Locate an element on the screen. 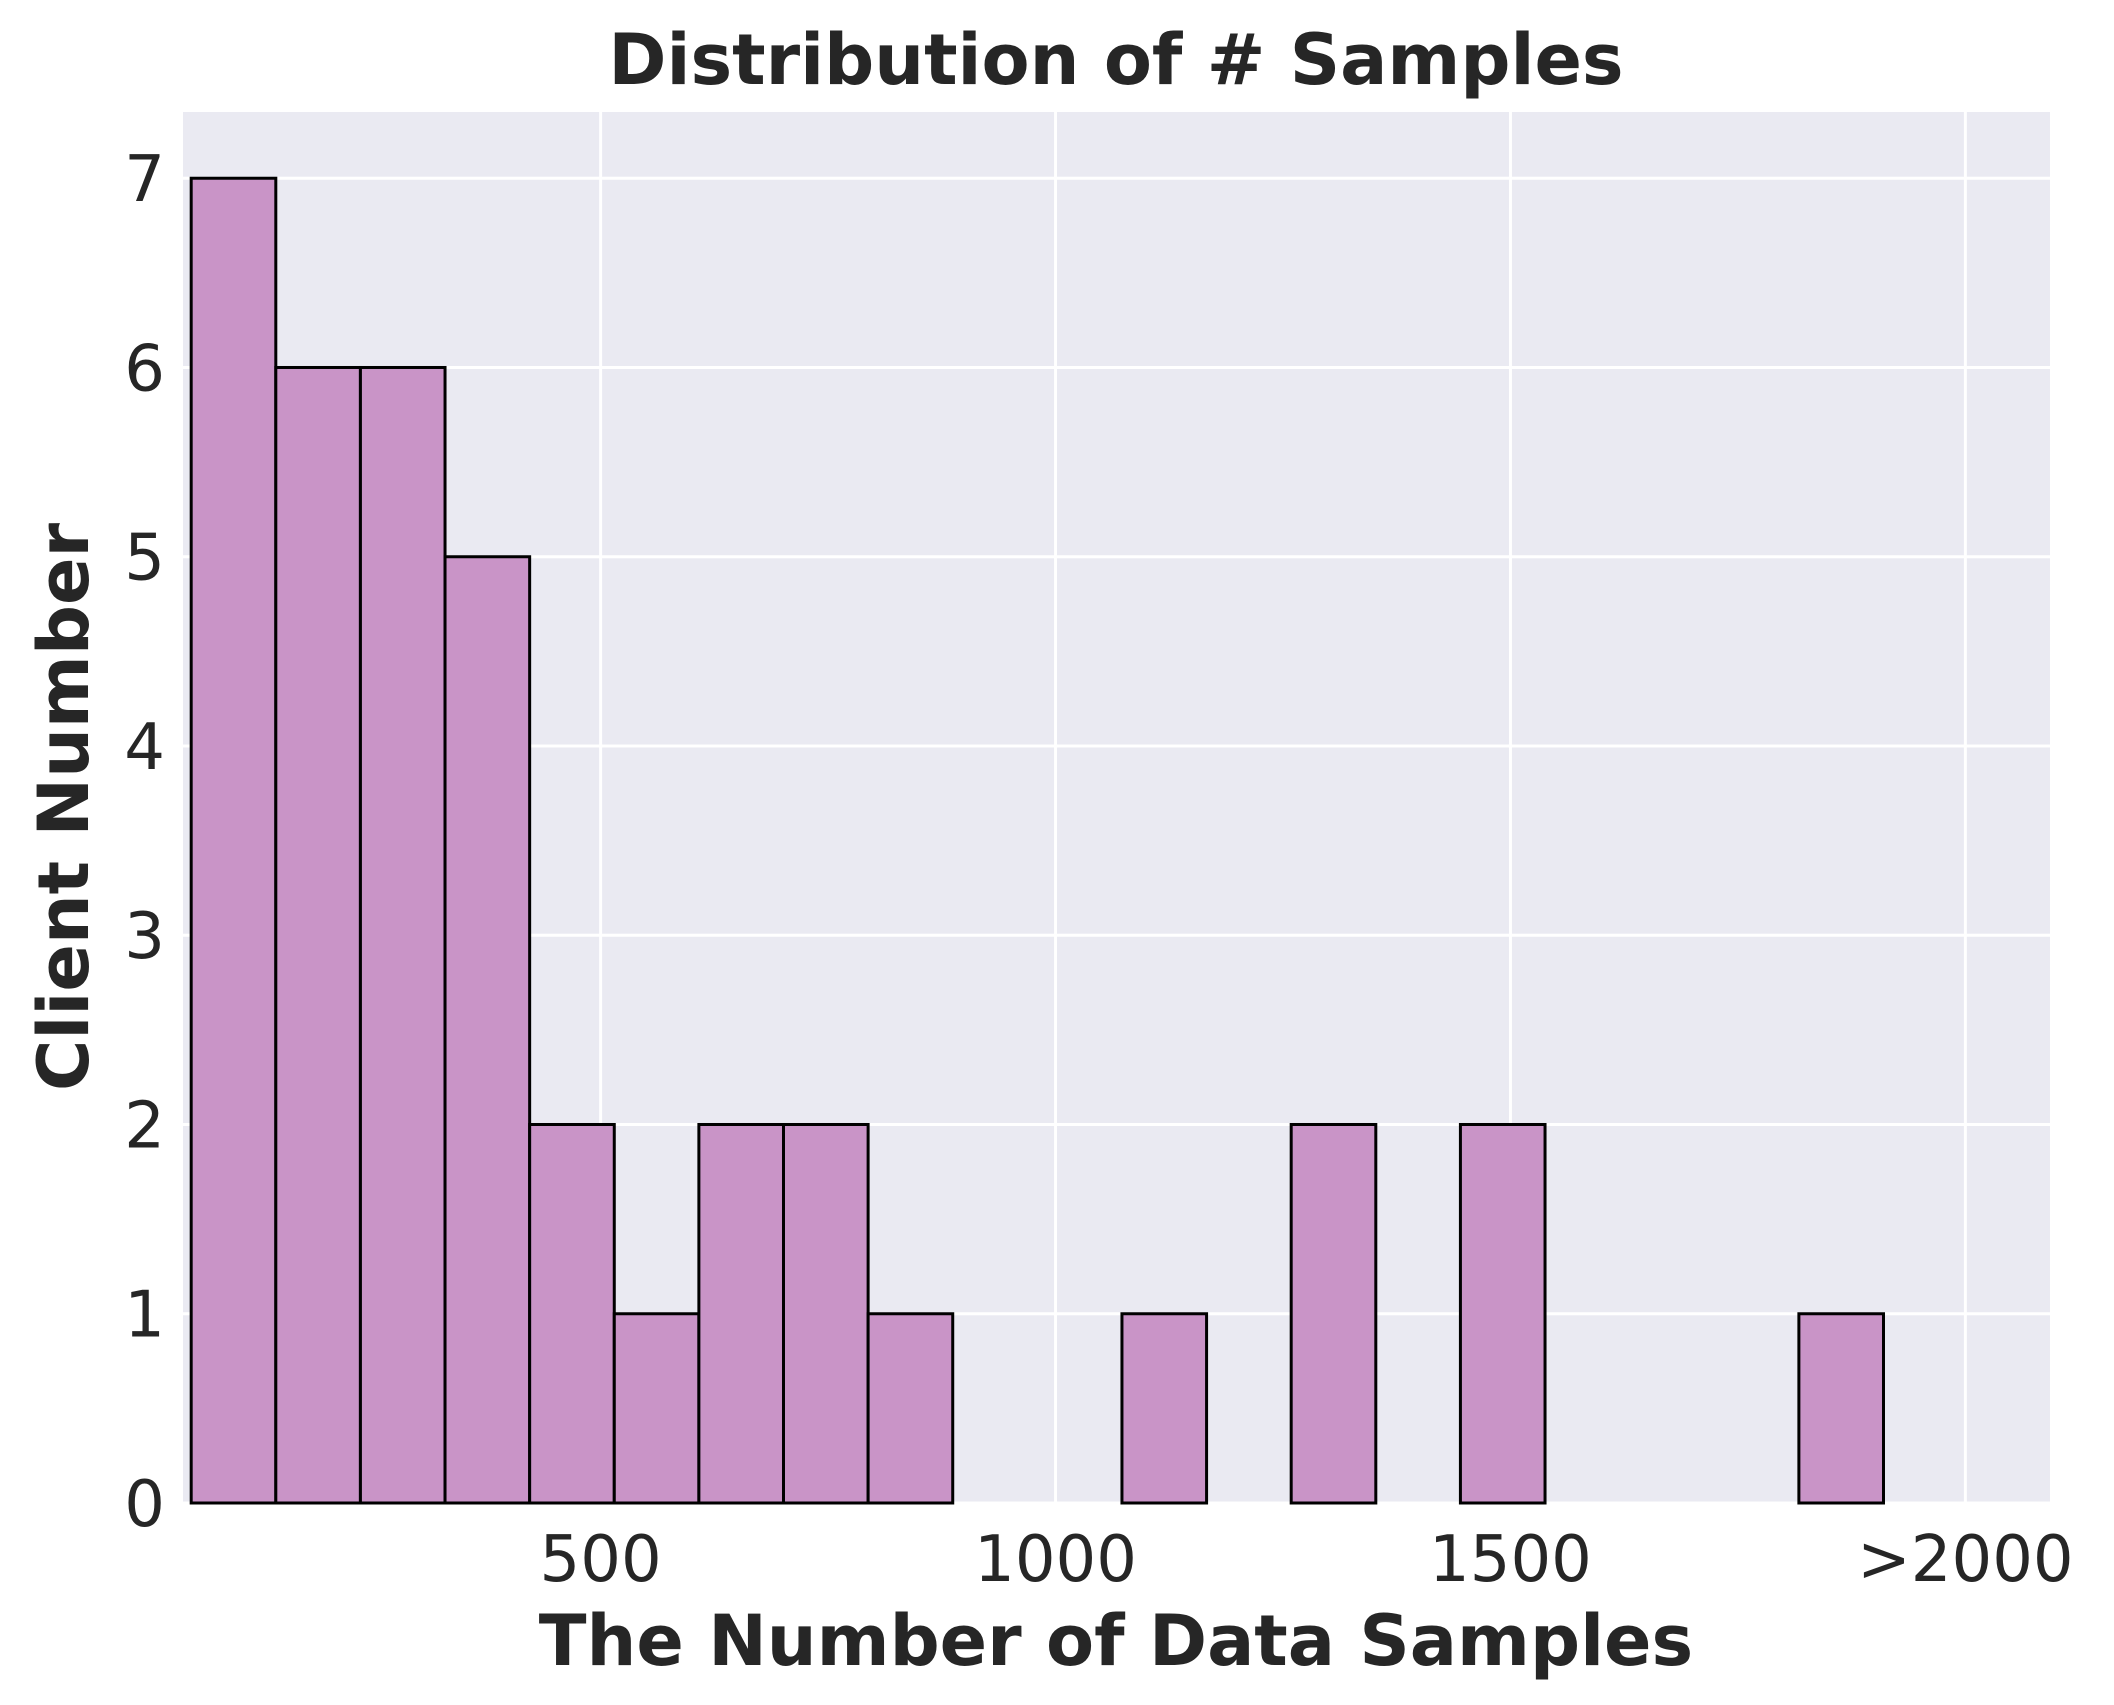 The image size is (2114, 1705). x-tick-label: 1500 is located at coordinates (1510, 1560).